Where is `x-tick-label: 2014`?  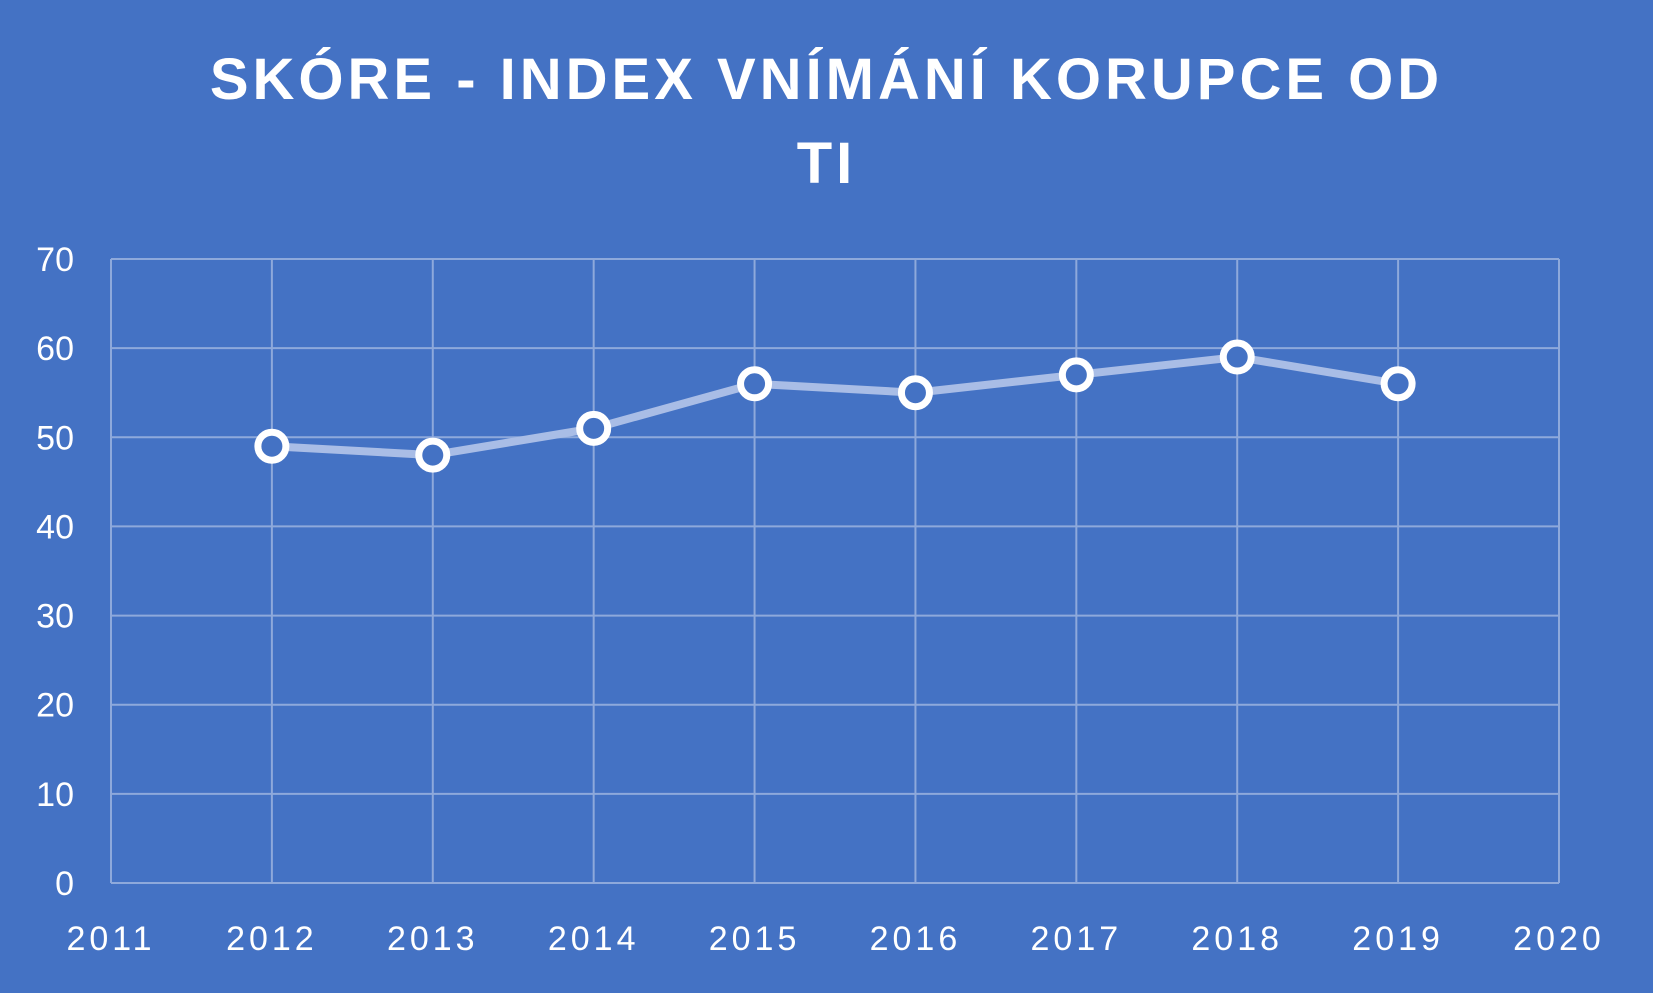 x-tick-label: 2014 is located at coordinates (594, 939).